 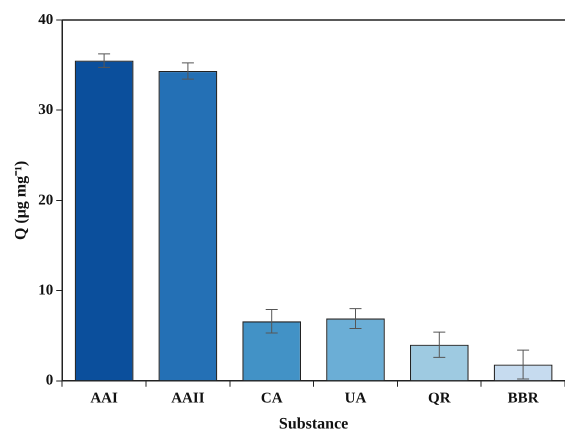 I want to click on x-tick-label: BBR, so click(x=523, y=398).